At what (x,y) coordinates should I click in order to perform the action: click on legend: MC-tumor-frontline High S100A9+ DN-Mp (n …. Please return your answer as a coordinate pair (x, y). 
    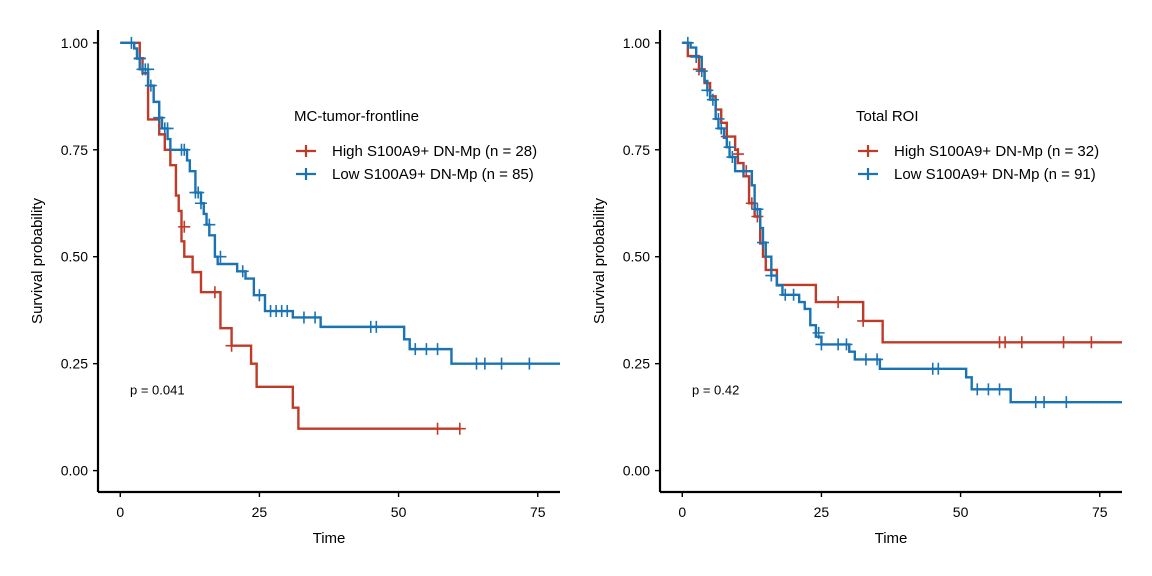
    Looking at the image, I should click on (415, 145).